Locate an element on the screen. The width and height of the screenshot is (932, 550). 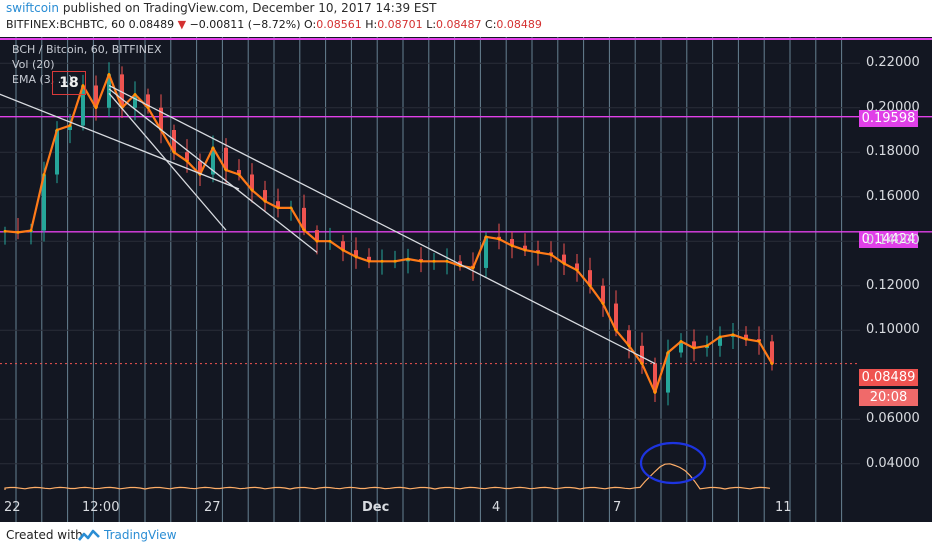
legend-volume: Vol (20) is located at coordinates (33, 64).